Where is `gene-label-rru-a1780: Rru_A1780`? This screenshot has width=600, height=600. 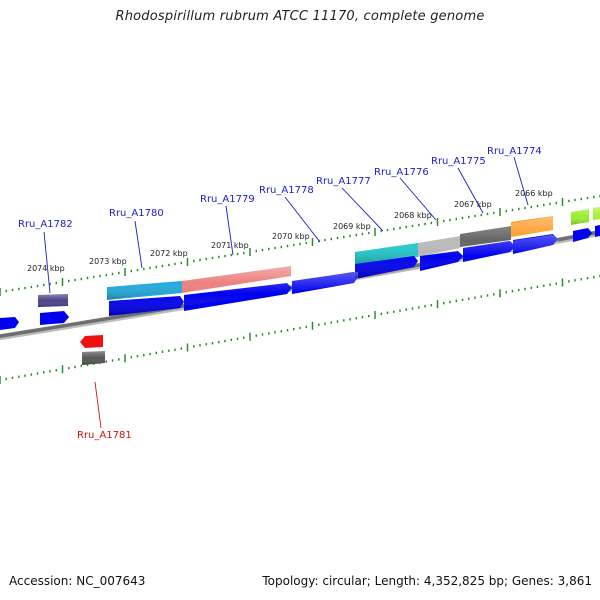 gene-label-rru-a1780: Rru_A1780 is located at coordinates (136, 213).